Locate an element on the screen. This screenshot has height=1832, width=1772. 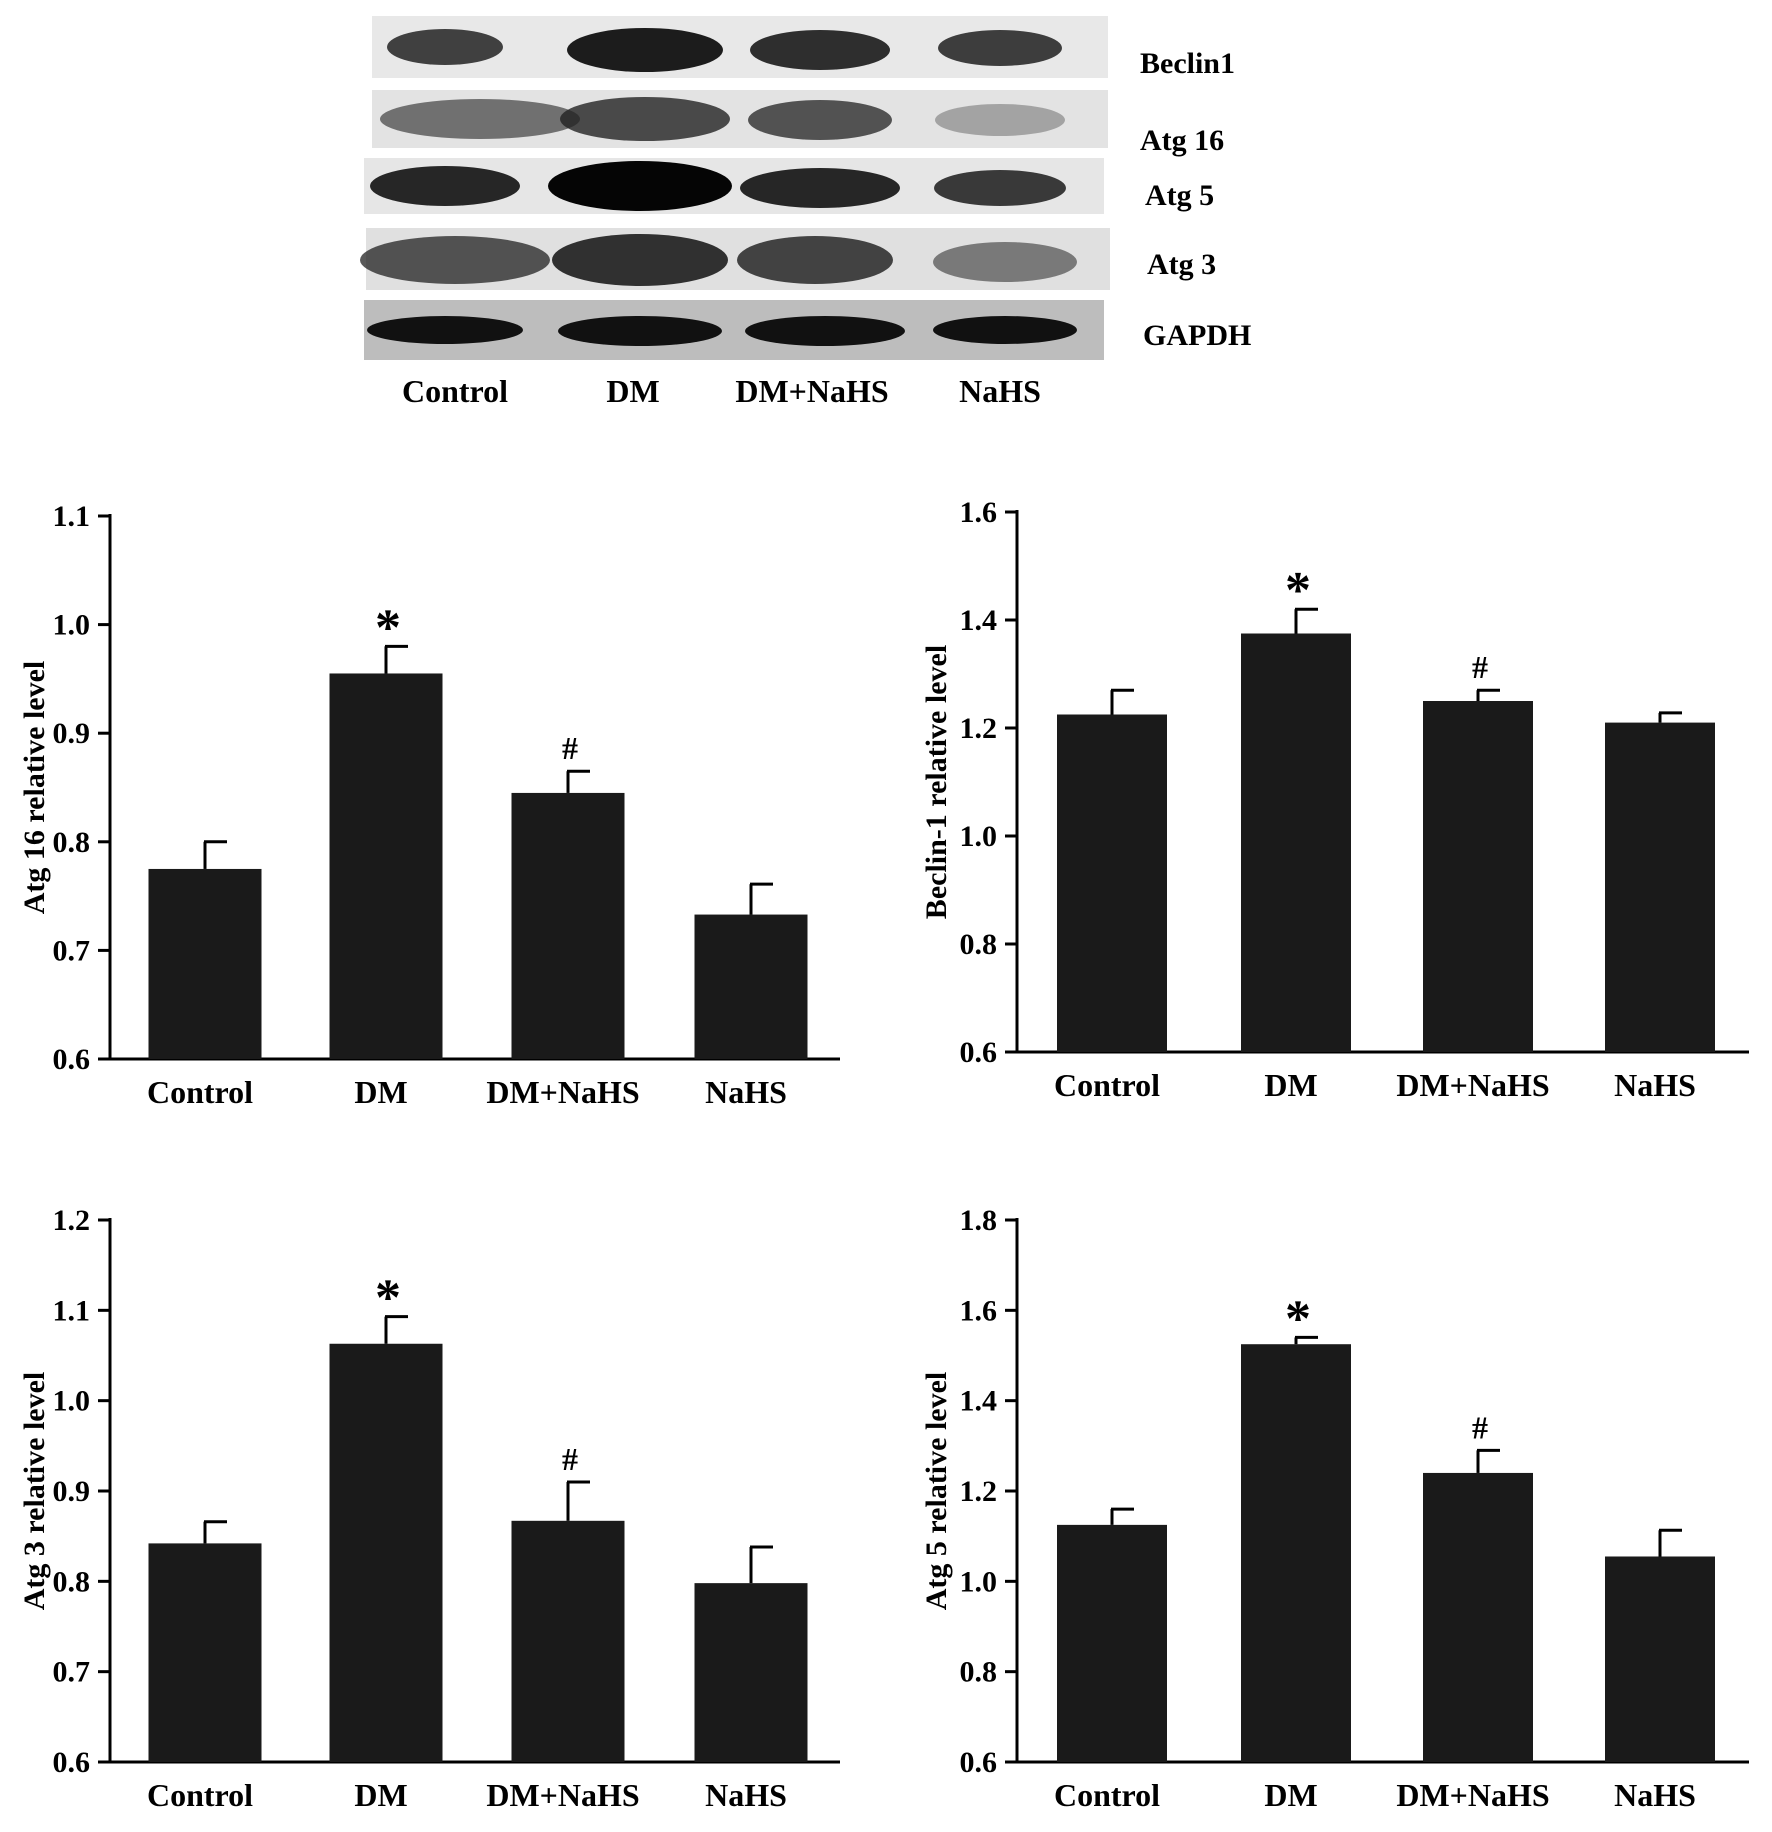
y-axis-label: Atg 3 relative level is located at coordinates (34, 1491).